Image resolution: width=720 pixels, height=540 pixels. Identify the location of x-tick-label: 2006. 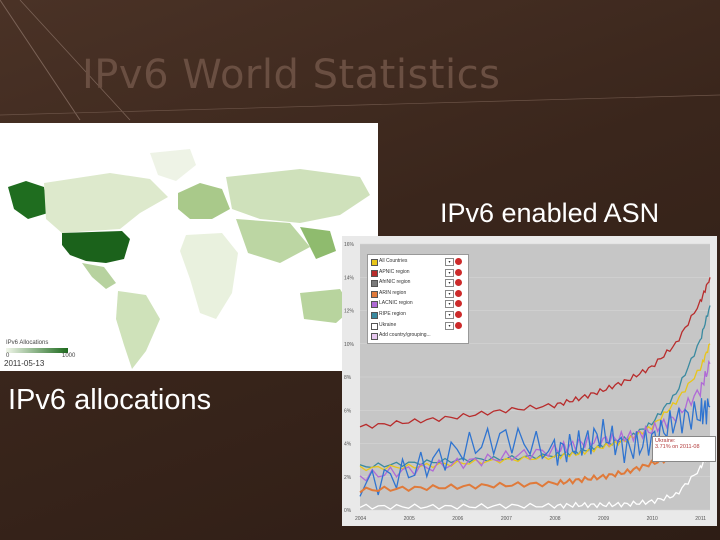
(457, 519).